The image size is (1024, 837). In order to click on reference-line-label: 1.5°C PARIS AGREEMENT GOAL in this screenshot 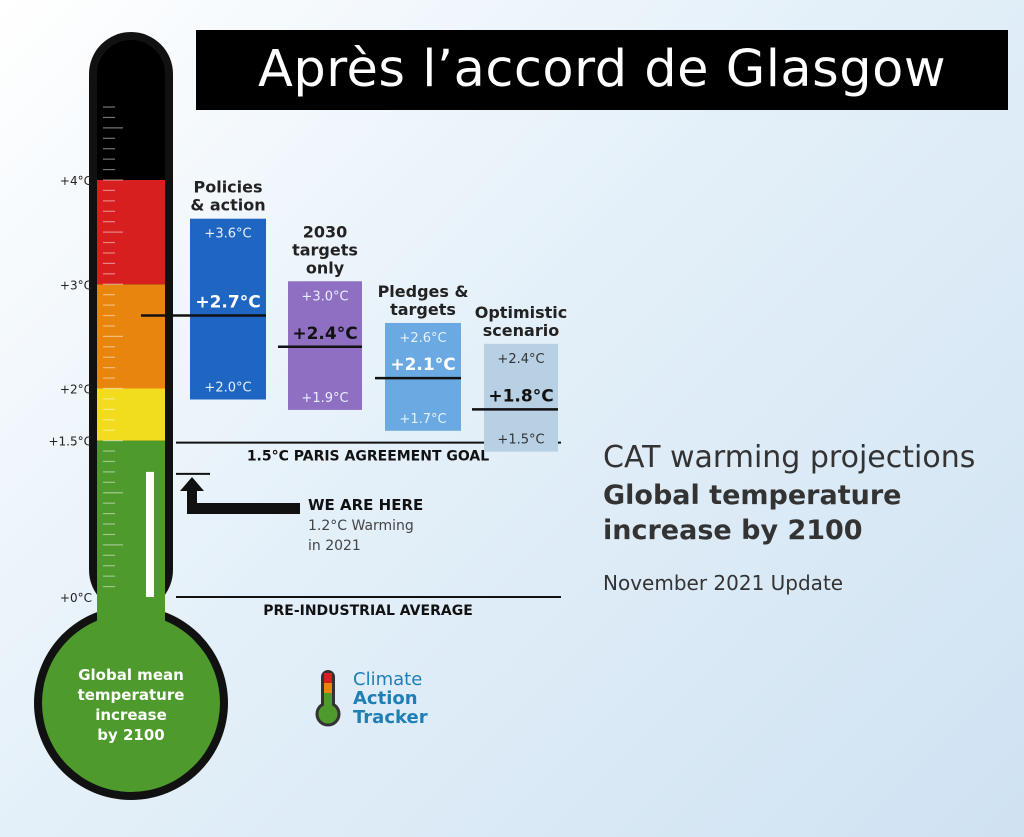, I will do `click(368, 457)`.